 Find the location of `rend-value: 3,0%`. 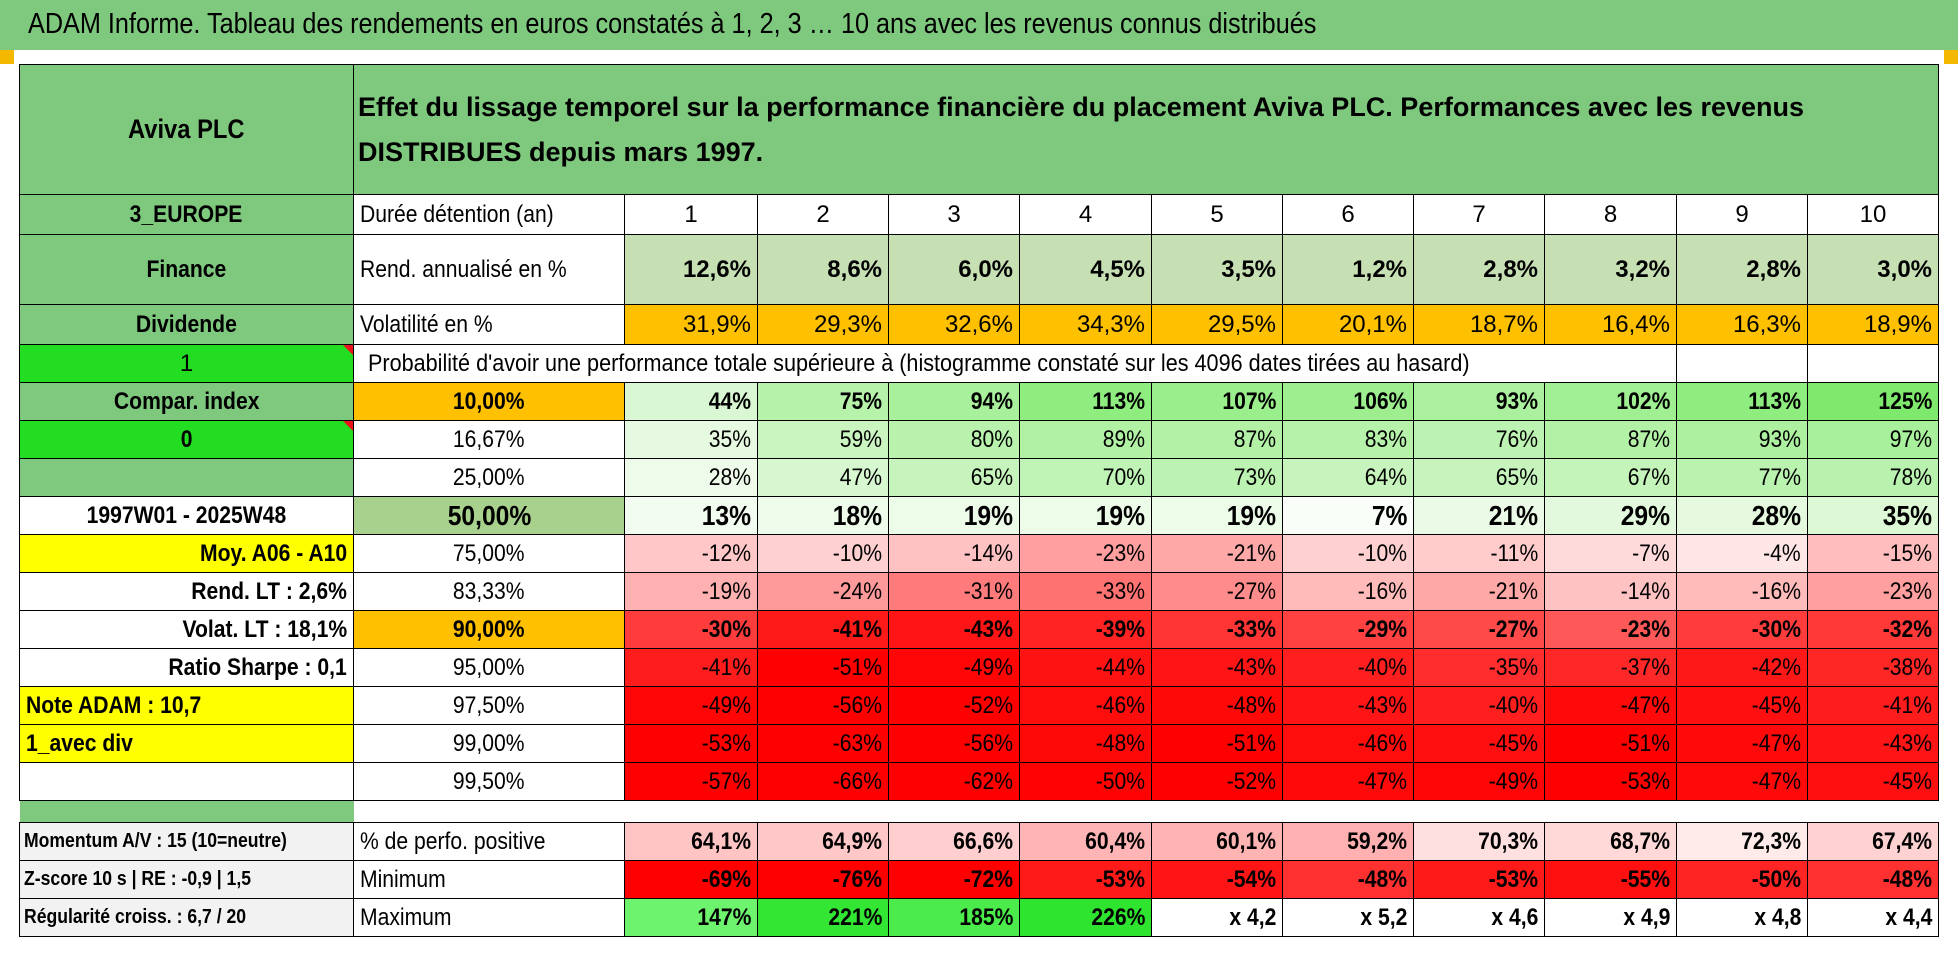

rend-value: 3,0% is located at coordinates (1873, 269).